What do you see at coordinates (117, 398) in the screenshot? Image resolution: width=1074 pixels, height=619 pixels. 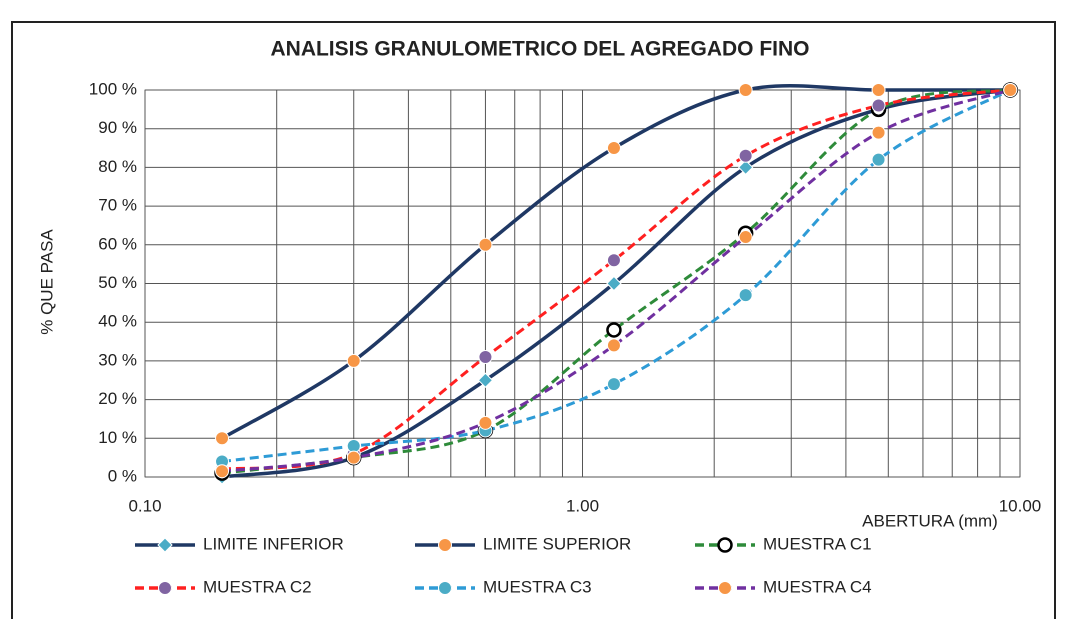 I see `y-tick-label: 20 %` at bounding box center [117, 398].